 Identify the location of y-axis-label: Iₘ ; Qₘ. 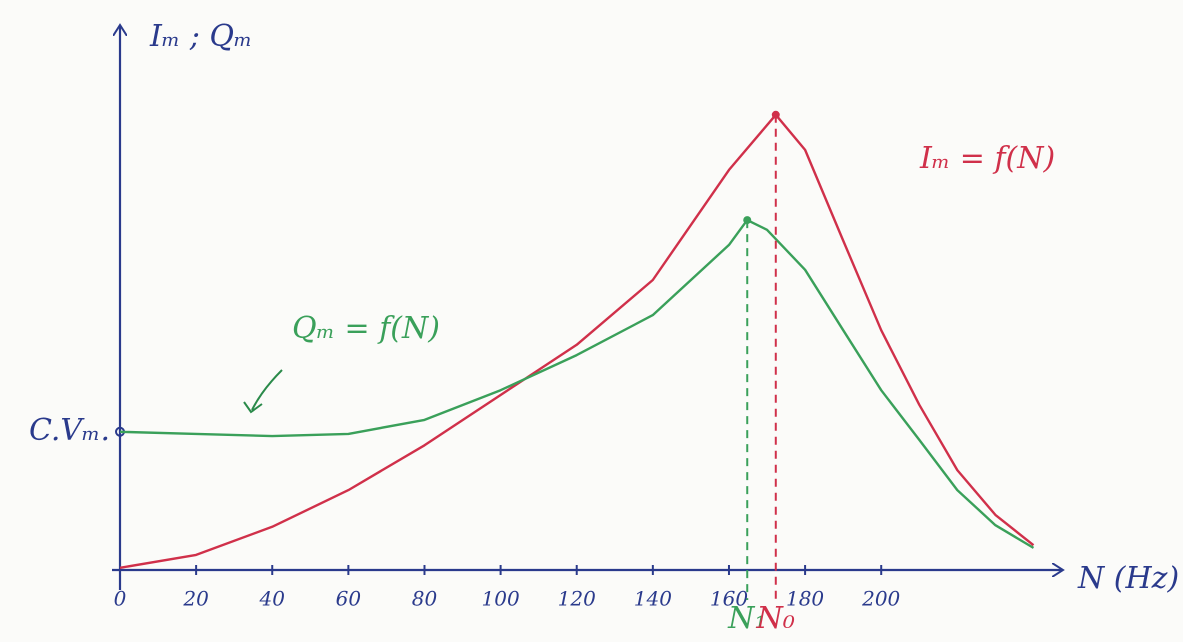
(200, 36).